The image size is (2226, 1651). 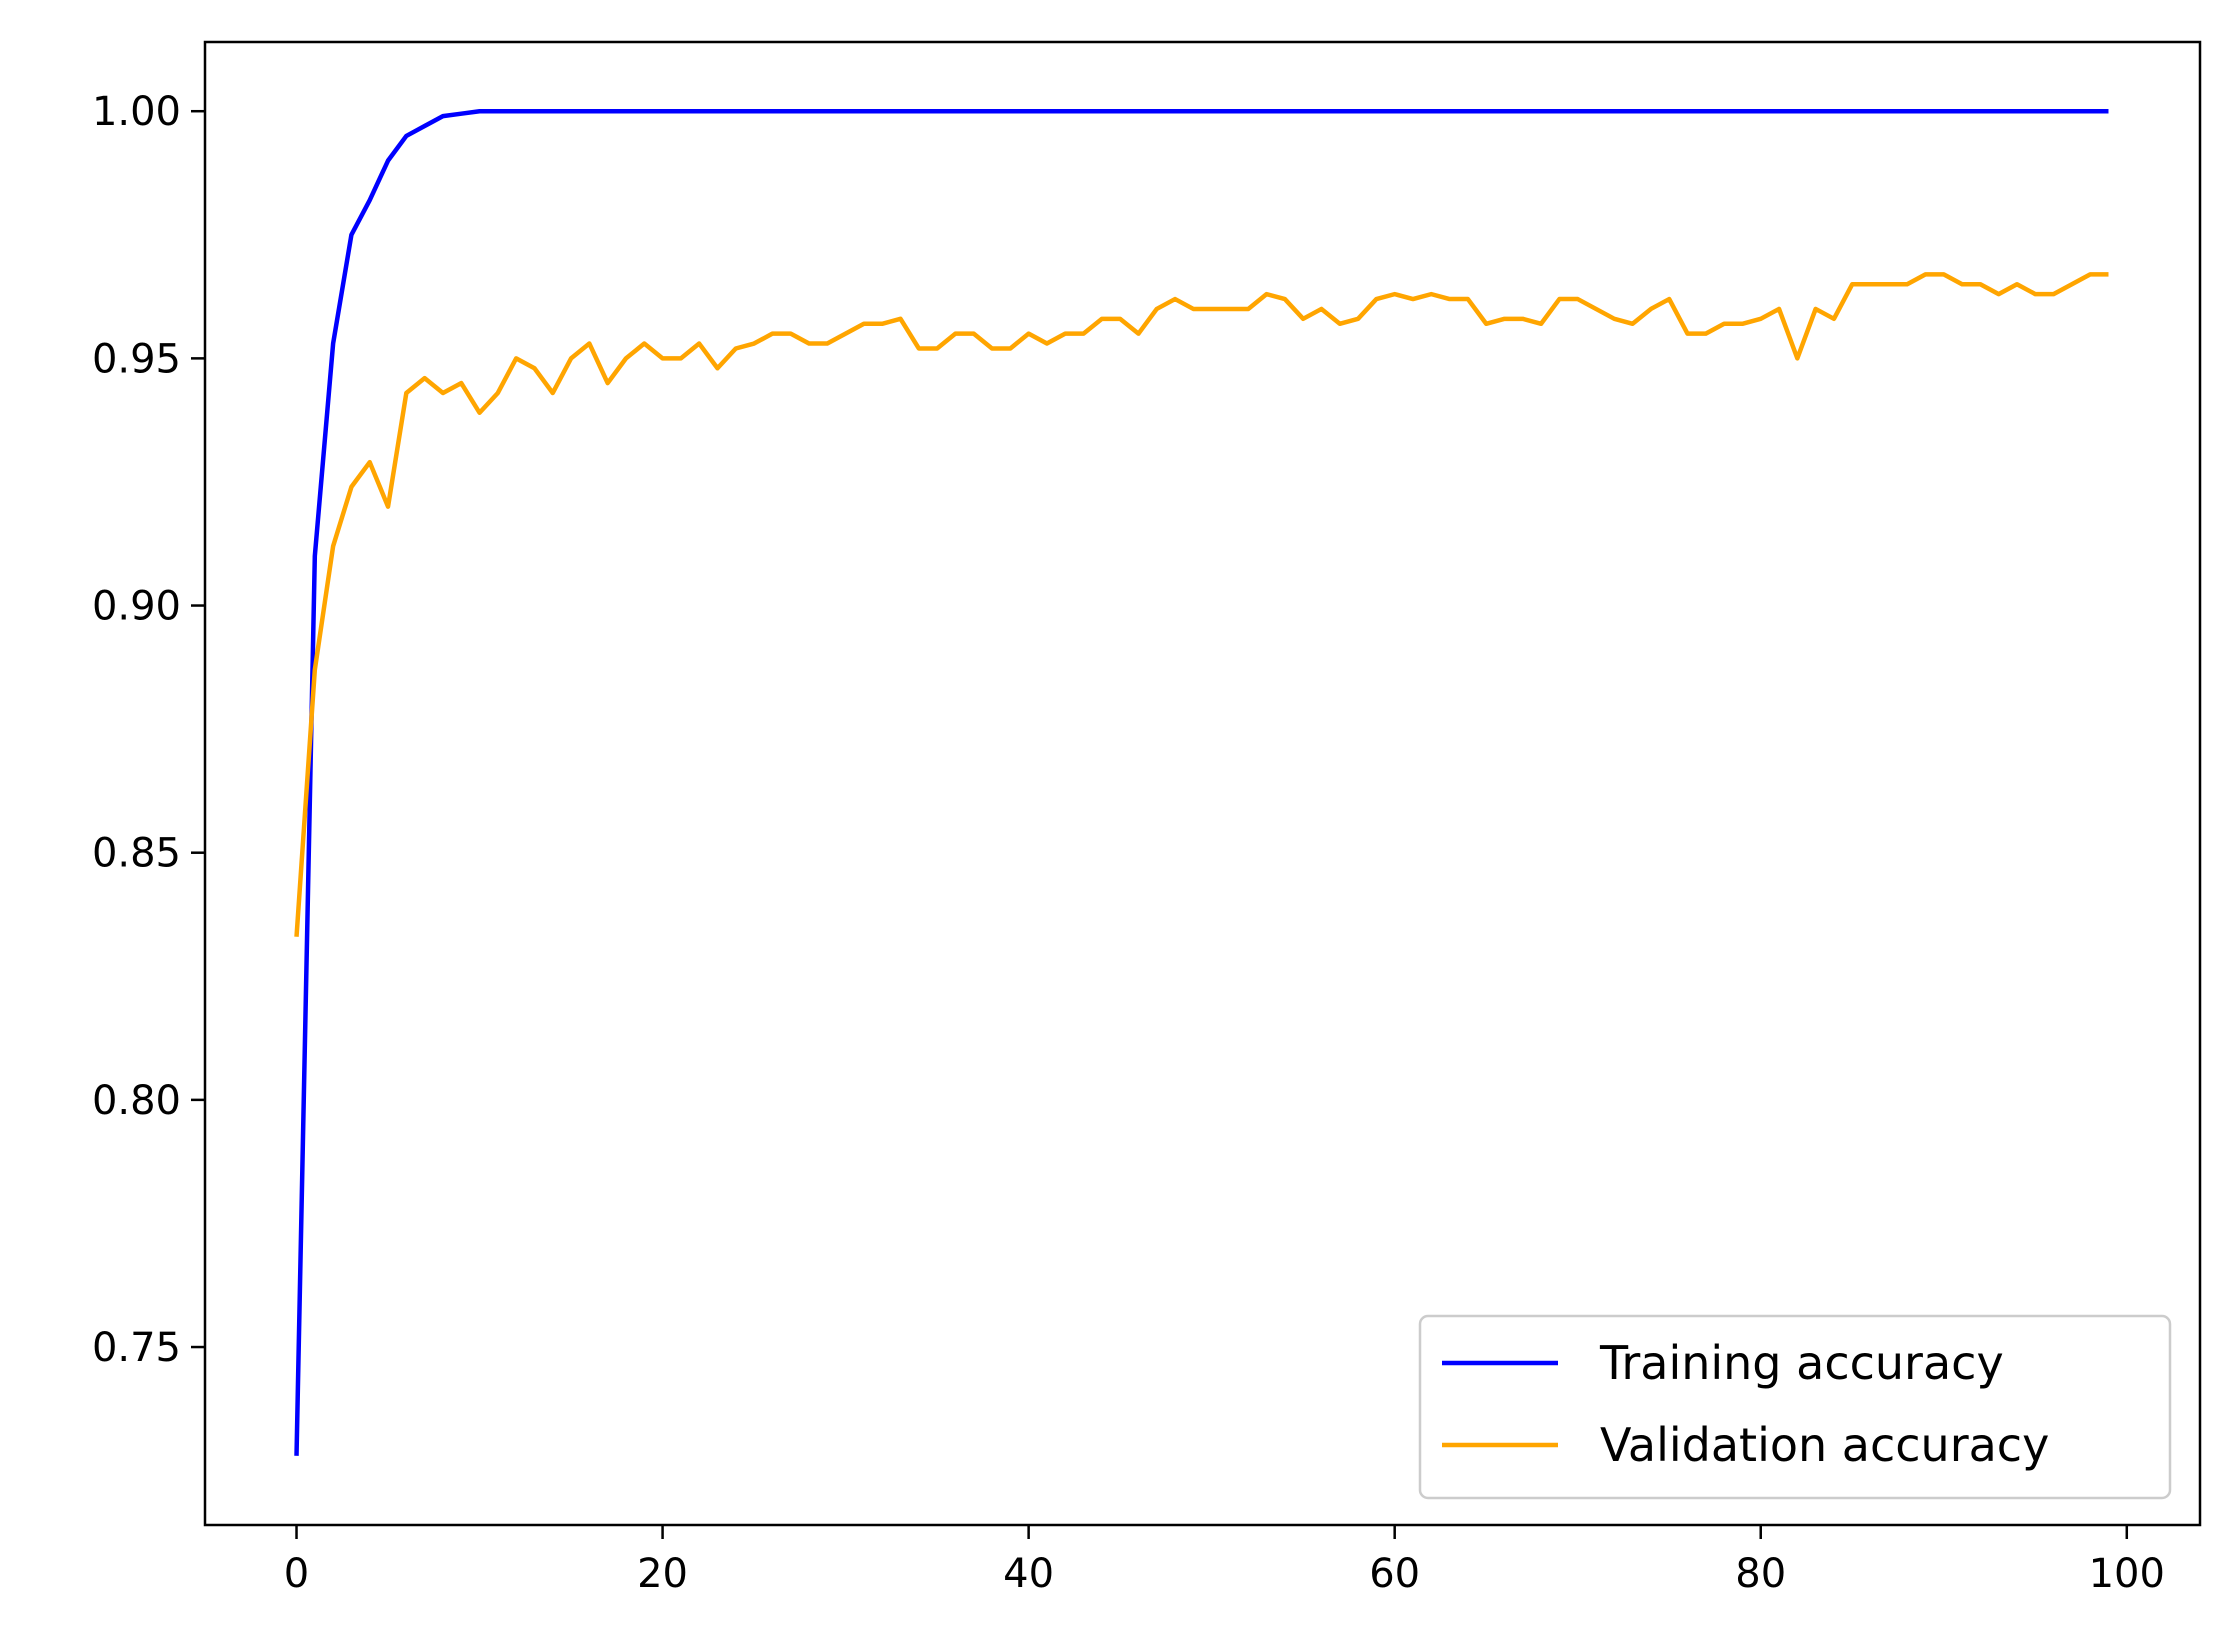 I want to click on x-tick-label: 80, so click(x=1760, y=1574).